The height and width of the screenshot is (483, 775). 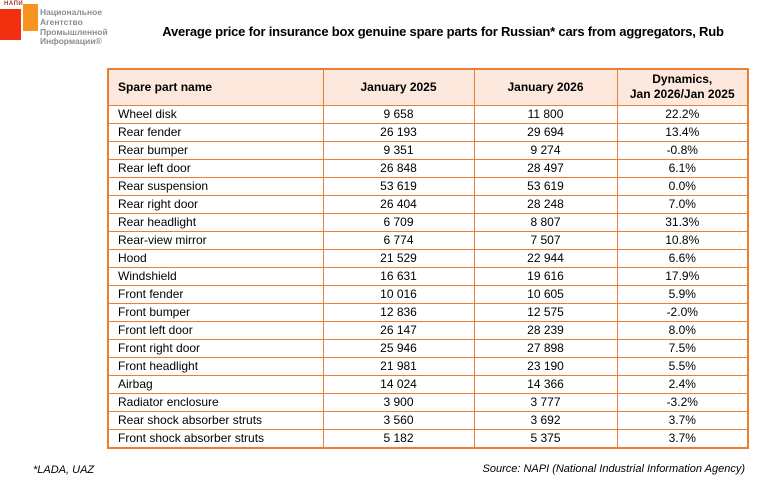 I want to click on cell-spare-part-name: Rear right door, so click(x=215, y=204).